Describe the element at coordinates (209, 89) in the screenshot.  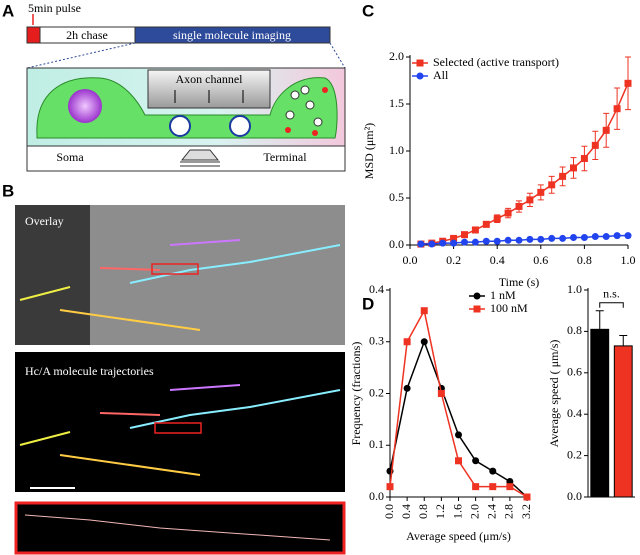
I see `channel` at that location.